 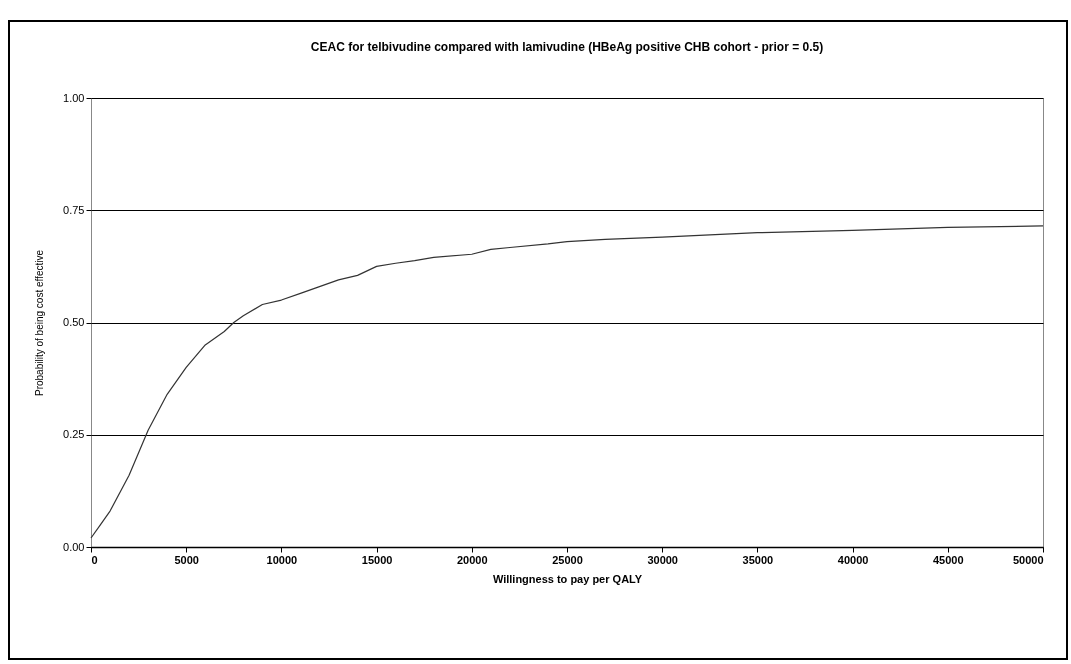 What do you see at coordinates (74, 97) in the screenshot?
I see `y-tick-label: 1.00` at bounding box center [74, 97].